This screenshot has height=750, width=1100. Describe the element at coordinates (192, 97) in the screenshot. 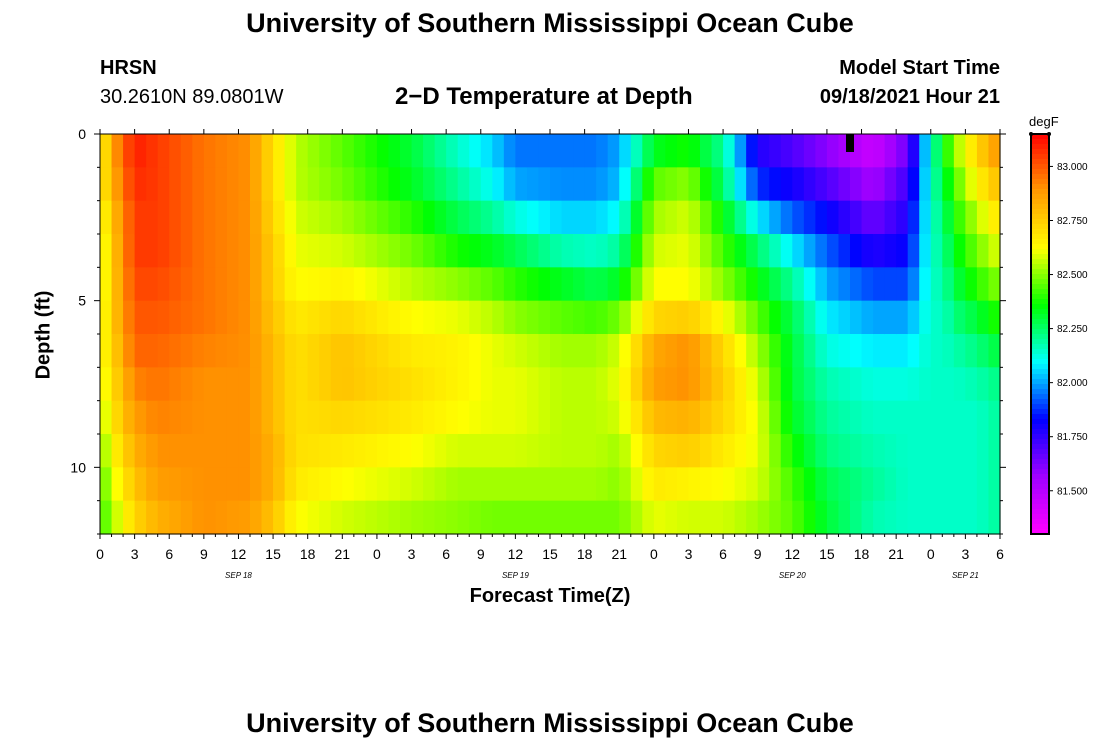

I see `station-coordinates: 30.2610N 89.0801W` at that location.